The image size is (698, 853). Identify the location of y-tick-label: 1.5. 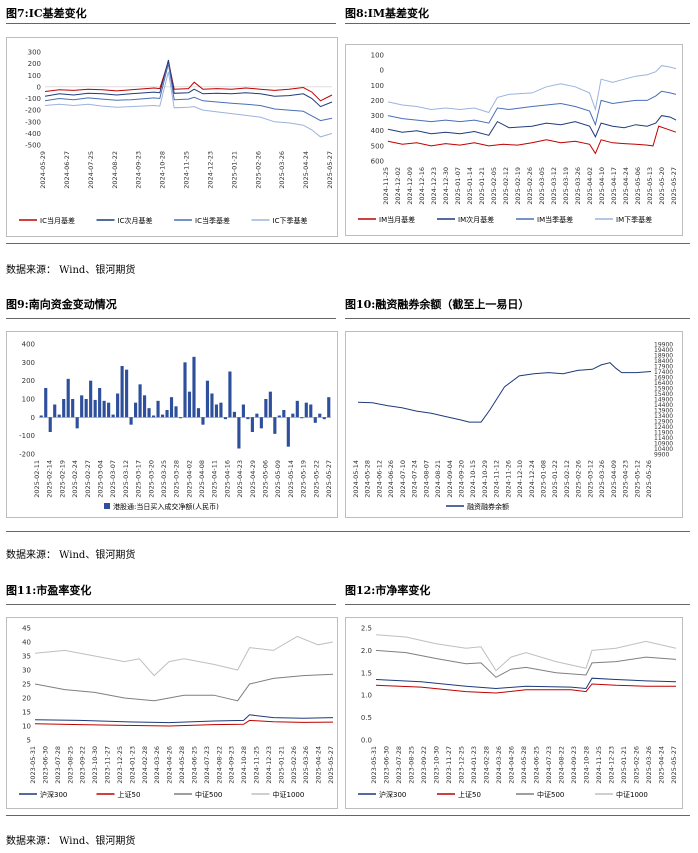
(366, 673).